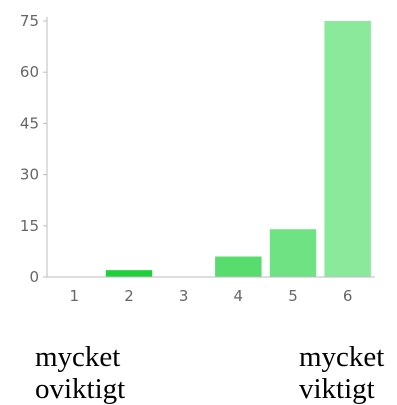  What do you see at coordinates (211, 290) in the screenshot?
I see `x-axis: 1 2 3 4 5 6` at bounding box center [211, 290].